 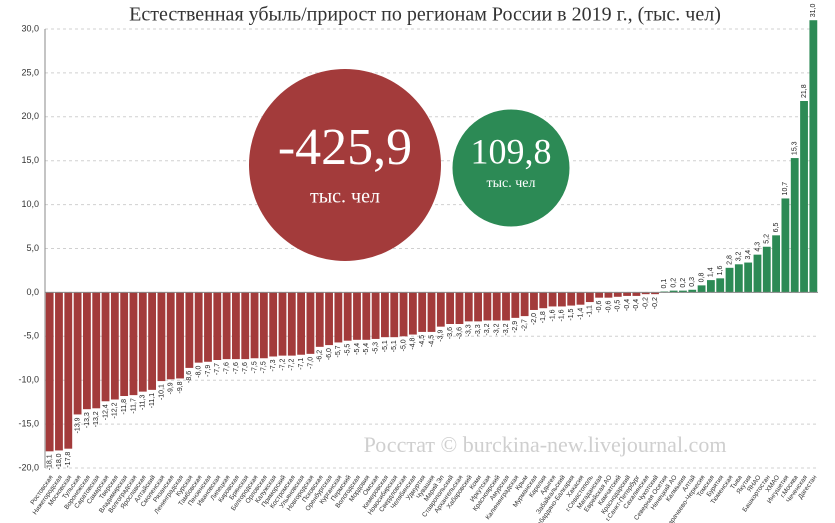 I want to click on value-label: -13,3, so click(x=87, y=420).